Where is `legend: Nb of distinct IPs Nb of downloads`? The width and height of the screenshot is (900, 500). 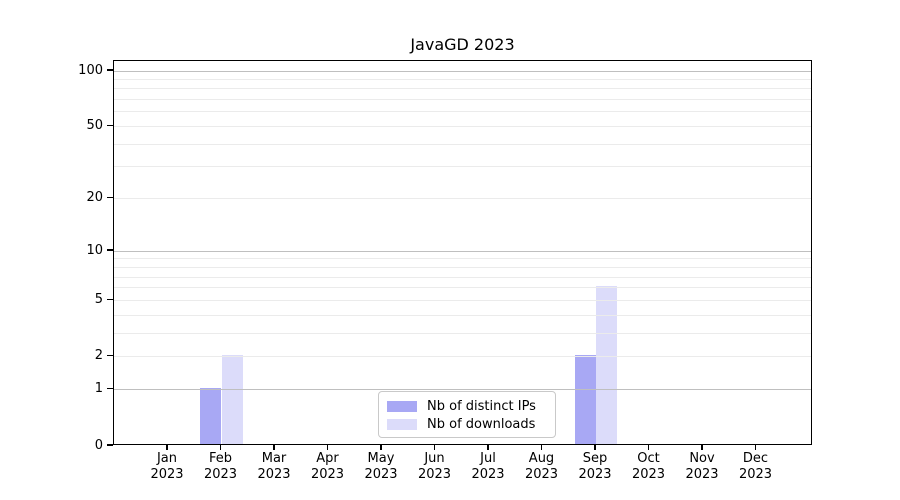 legend: Nb of distinct IPs Nb of downloads is located at coordinates (467, 414).